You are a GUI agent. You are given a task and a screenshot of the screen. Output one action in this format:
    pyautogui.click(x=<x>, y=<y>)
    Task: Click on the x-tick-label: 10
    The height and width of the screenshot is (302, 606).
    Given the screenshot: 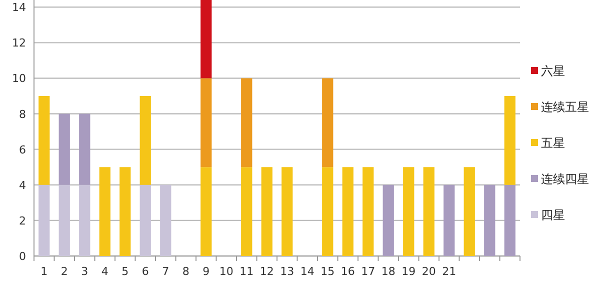 What is the action you would take?
    pyautogui.click(x=226, y=271)
    